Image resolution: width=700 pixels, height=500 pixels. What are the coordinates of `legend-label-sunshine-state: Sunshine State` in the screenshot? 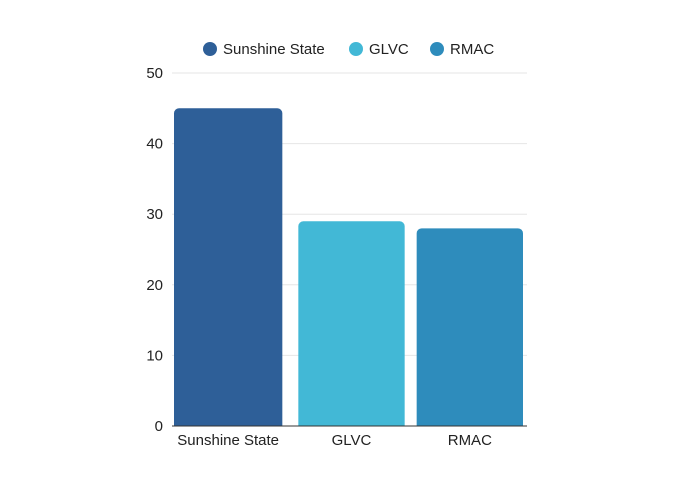 It's located at (274, 49).